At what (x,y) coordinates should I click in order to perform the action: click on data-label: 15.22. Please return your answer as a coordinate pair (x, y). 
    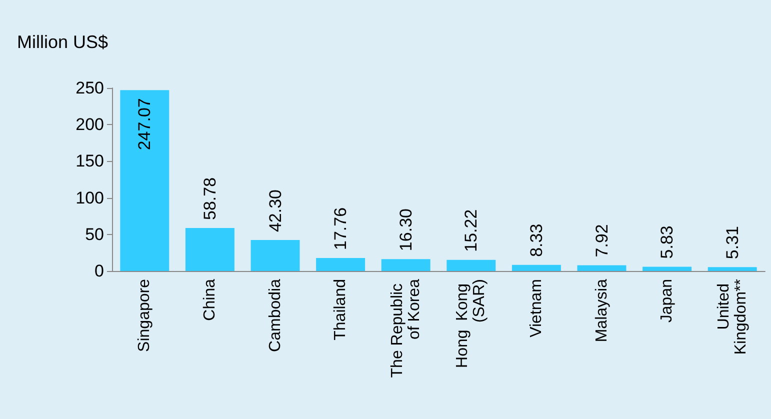
    Looking at the image, I should click on (471, 230).